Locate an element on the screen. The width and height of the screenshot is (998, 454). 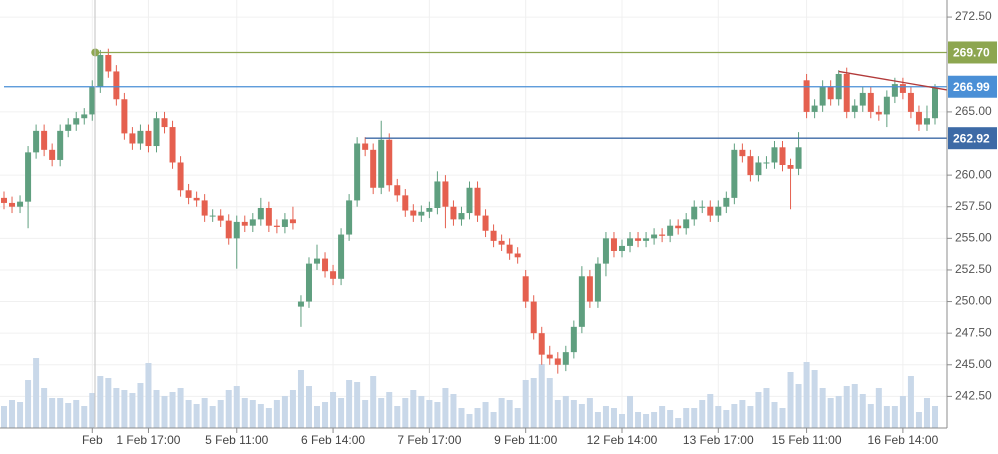
x-tick-label: 12 Feb 14:00 is located at coordinates (622, 440).